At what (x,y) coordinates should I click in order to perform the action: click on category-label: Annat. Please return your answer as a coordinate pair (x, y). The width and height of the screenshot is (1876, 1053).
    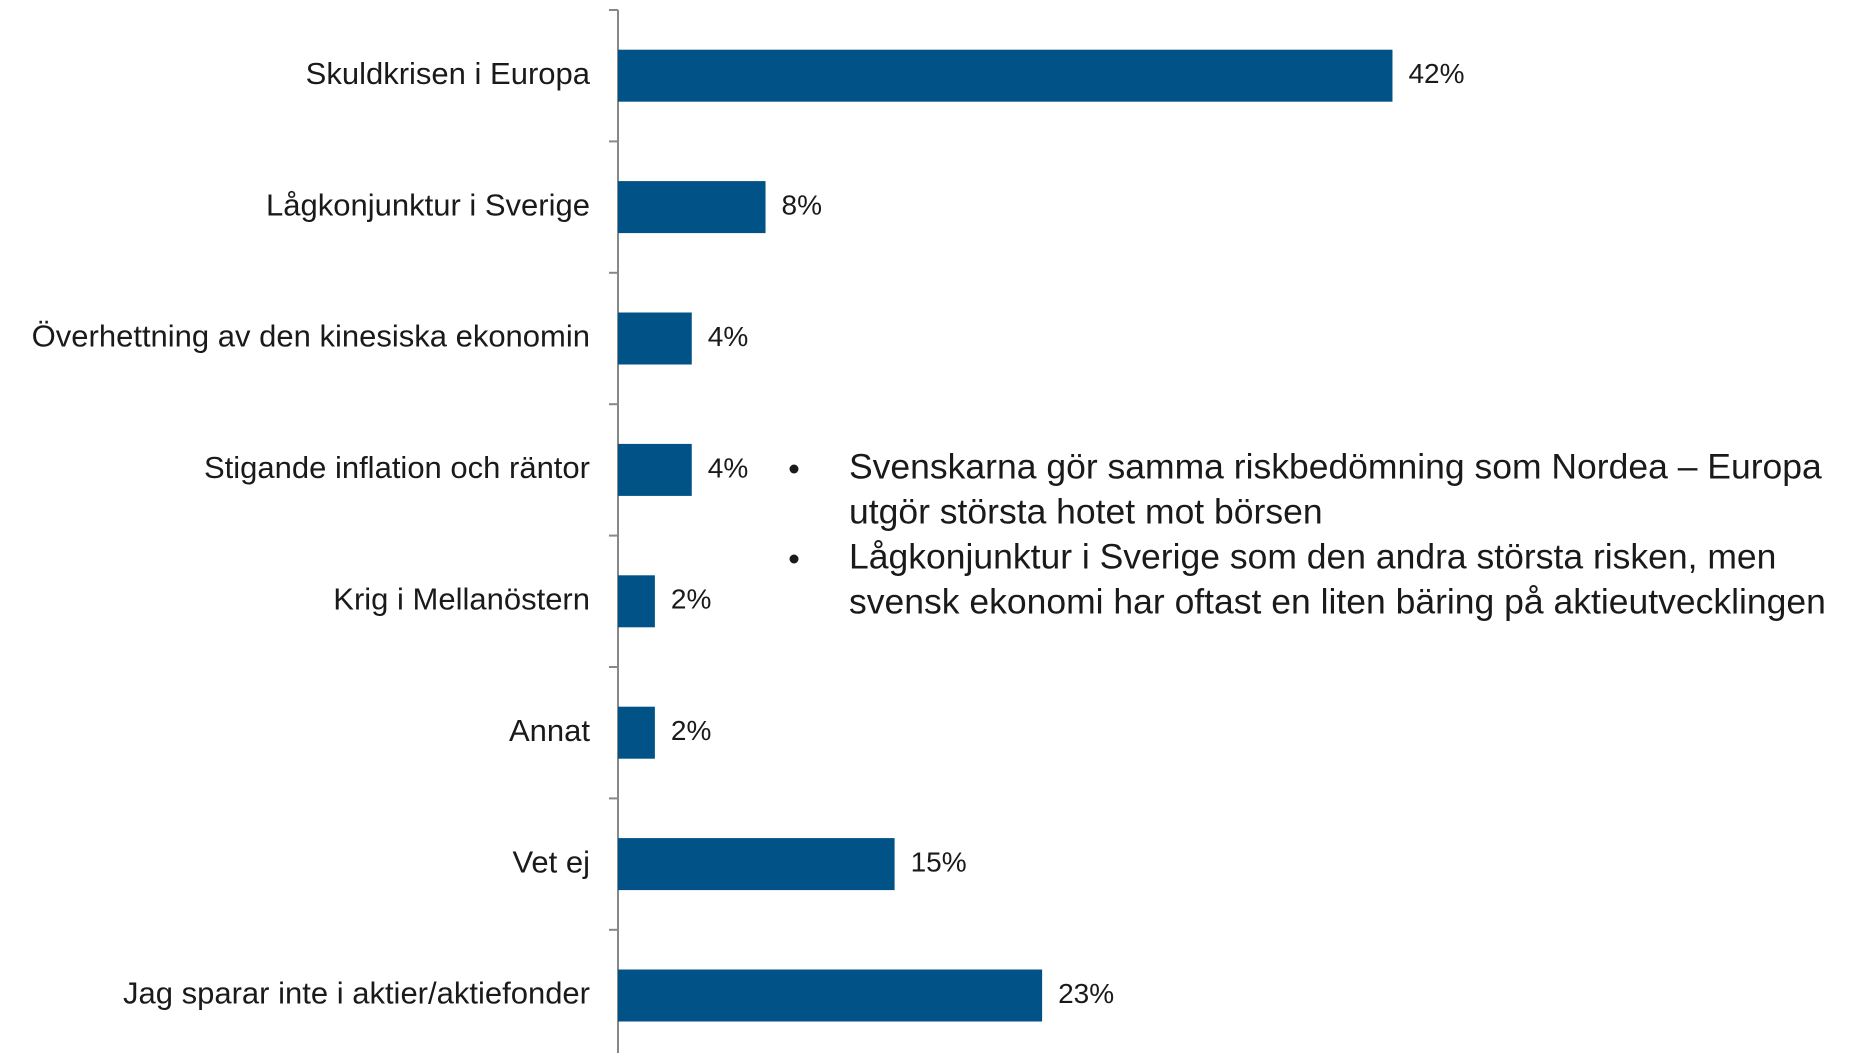
    Looking at the image, I should click on (549, 730).